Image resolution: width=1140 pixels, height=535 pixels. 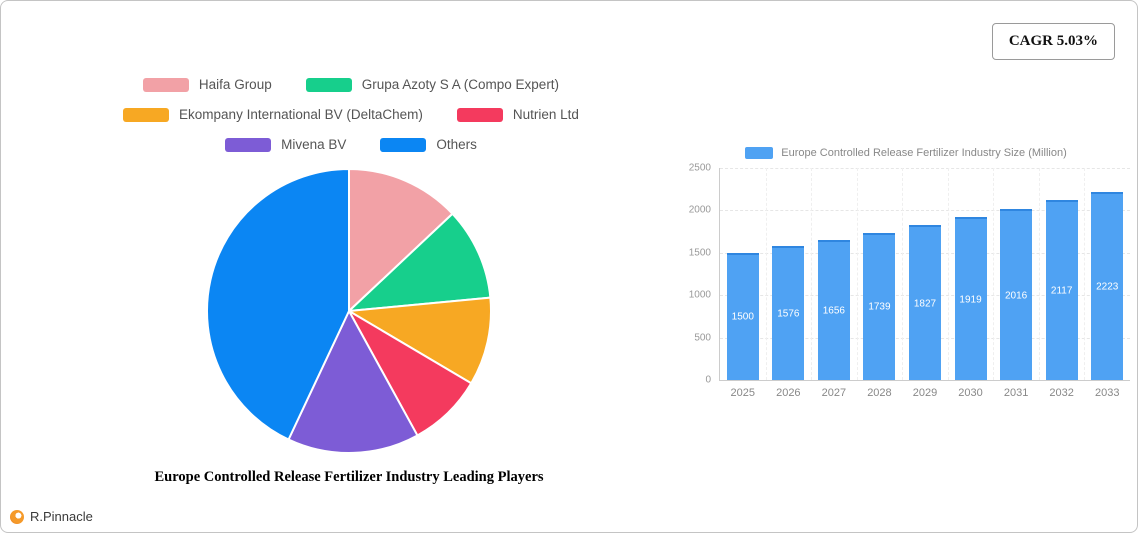 I want to click on legend-item: Mivena BV, so click(x=285, y=144).